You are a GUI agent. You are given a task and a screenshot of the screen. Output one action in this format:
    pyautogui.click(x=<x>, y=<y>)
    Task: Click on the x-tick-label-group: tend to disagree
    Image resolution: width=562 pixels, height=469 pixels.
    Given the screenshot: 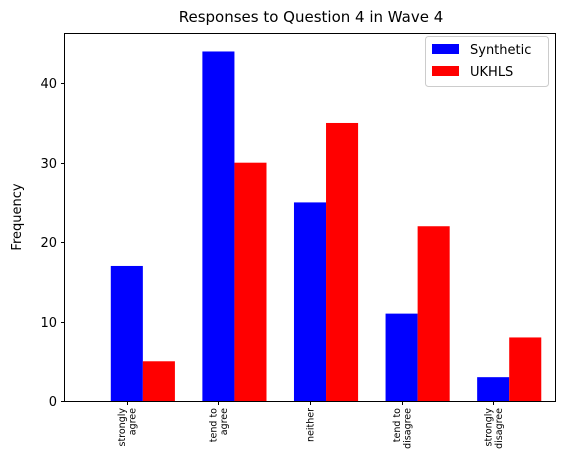 What is the action you would take?
    pyautogui.click(x=403, y=428)
    